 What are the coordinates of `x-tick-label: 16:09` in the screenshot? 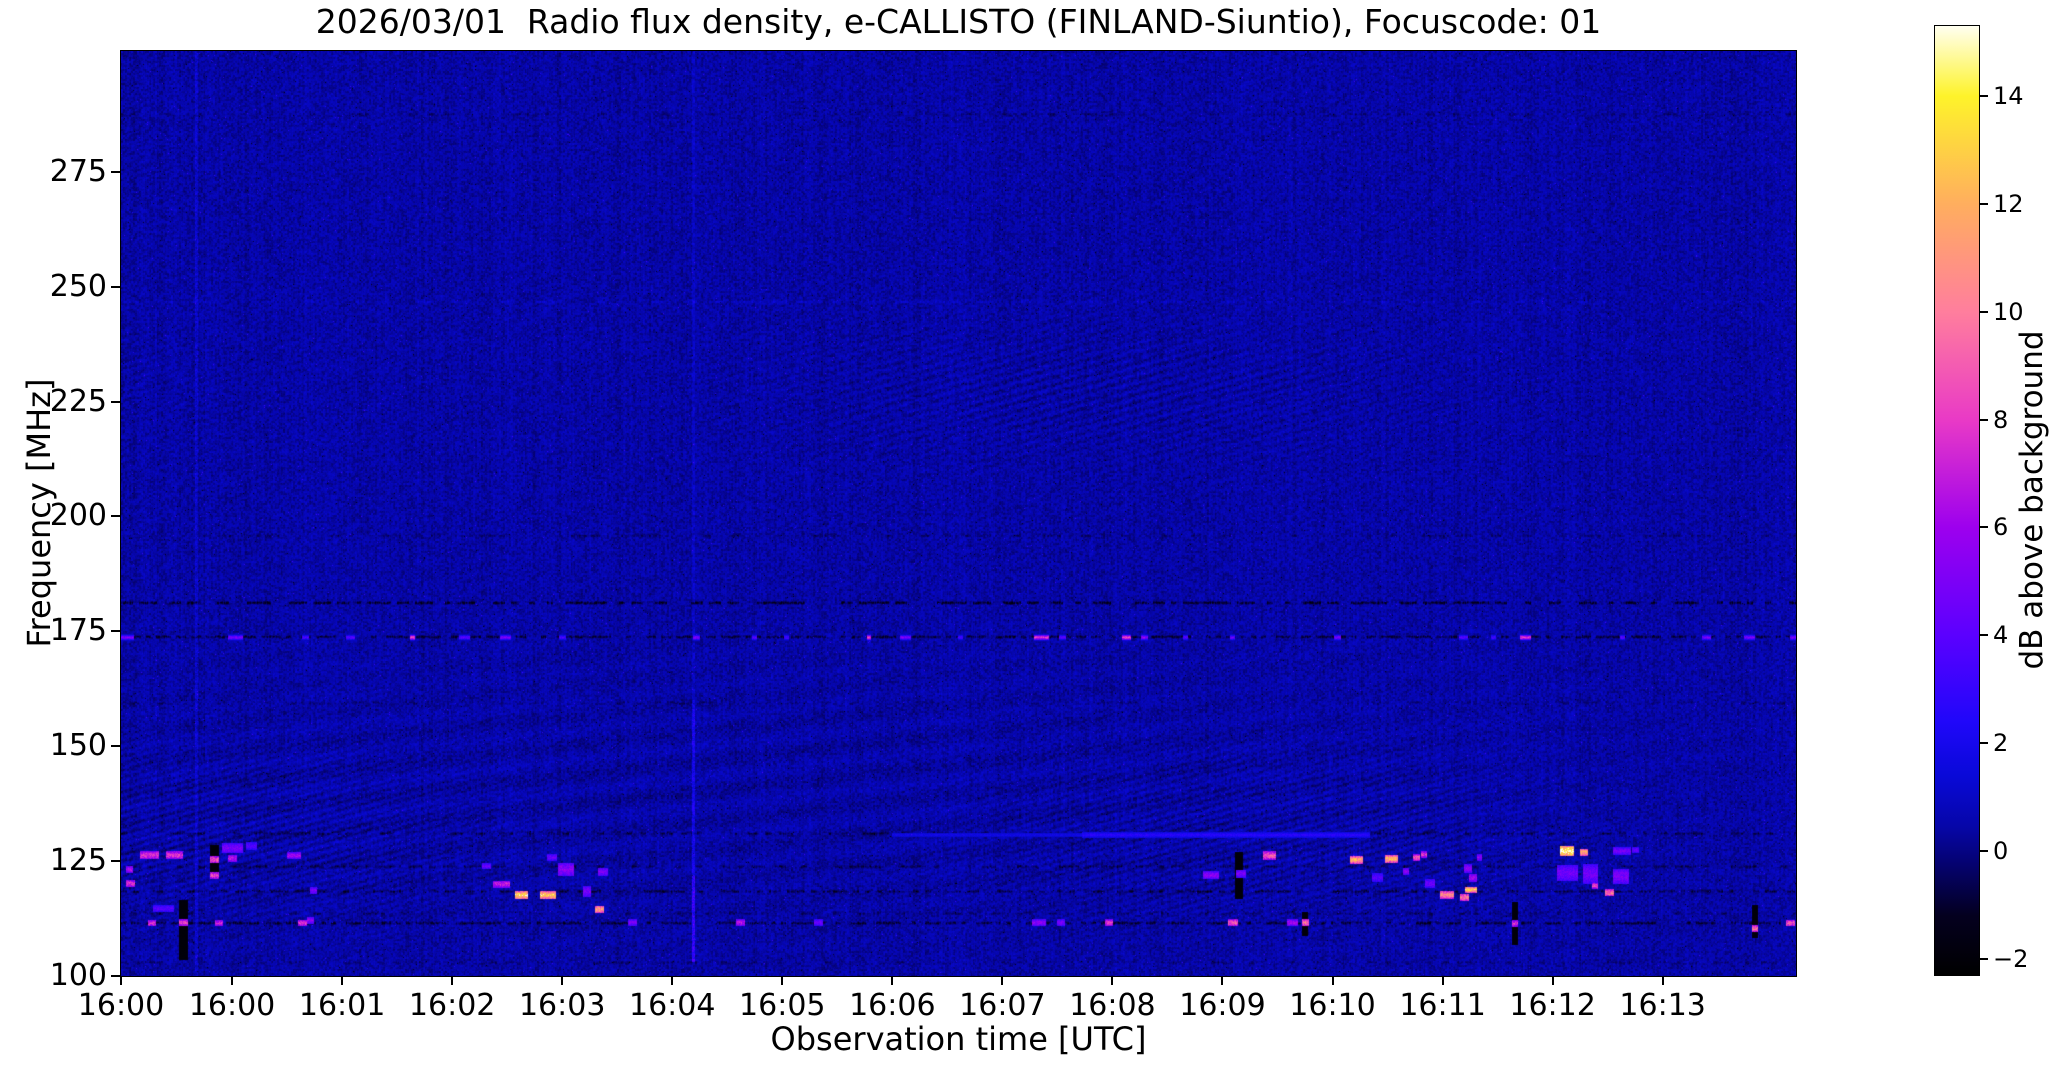 It's located at (1222, 1005).